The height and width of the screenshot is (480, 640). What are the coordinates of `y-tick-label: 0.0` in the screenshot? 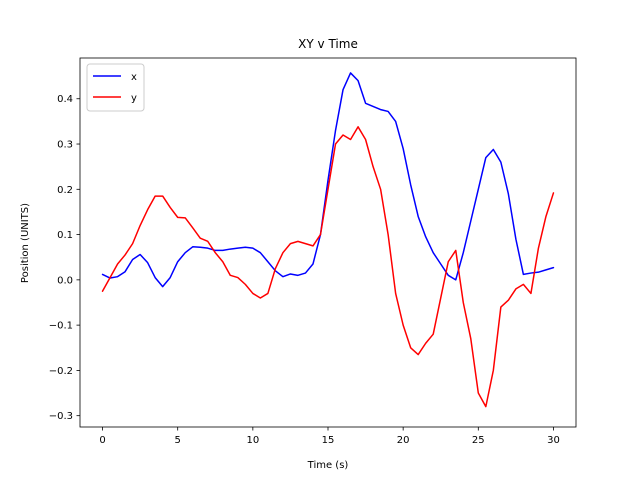 It's located at (65, 280).